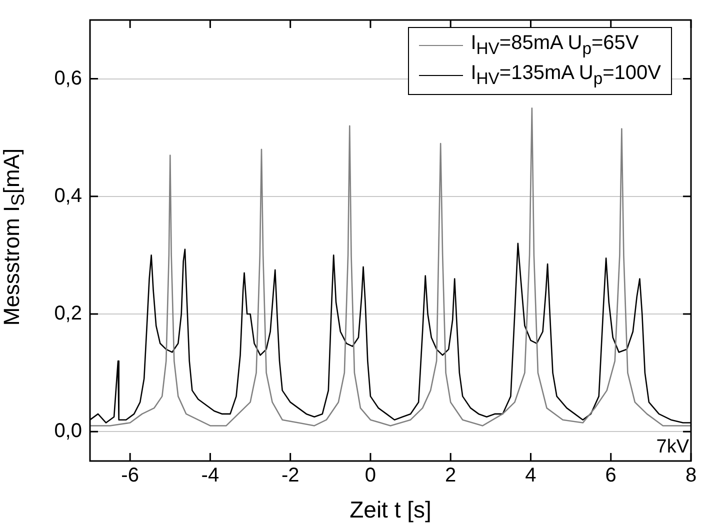 The image size is (702, 529). What do you see at coordinates (210, 475) in the screenshot?
I see `x-tick-label: -4` at bounding box center [210, 475].